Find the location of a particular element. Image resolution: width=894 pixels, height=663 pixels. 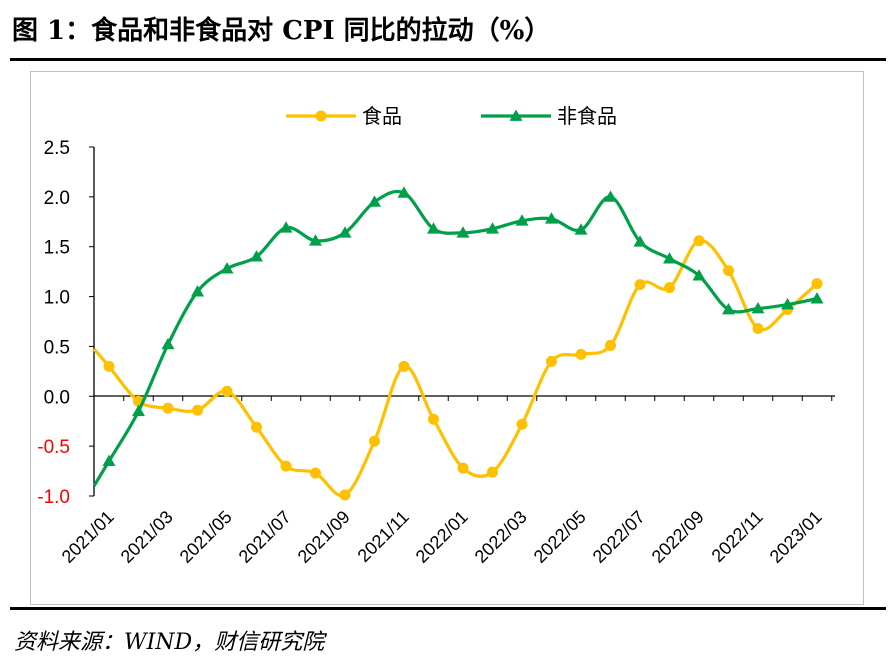

x-tick-label: 2022/03 is located at coordinates (501, 537).